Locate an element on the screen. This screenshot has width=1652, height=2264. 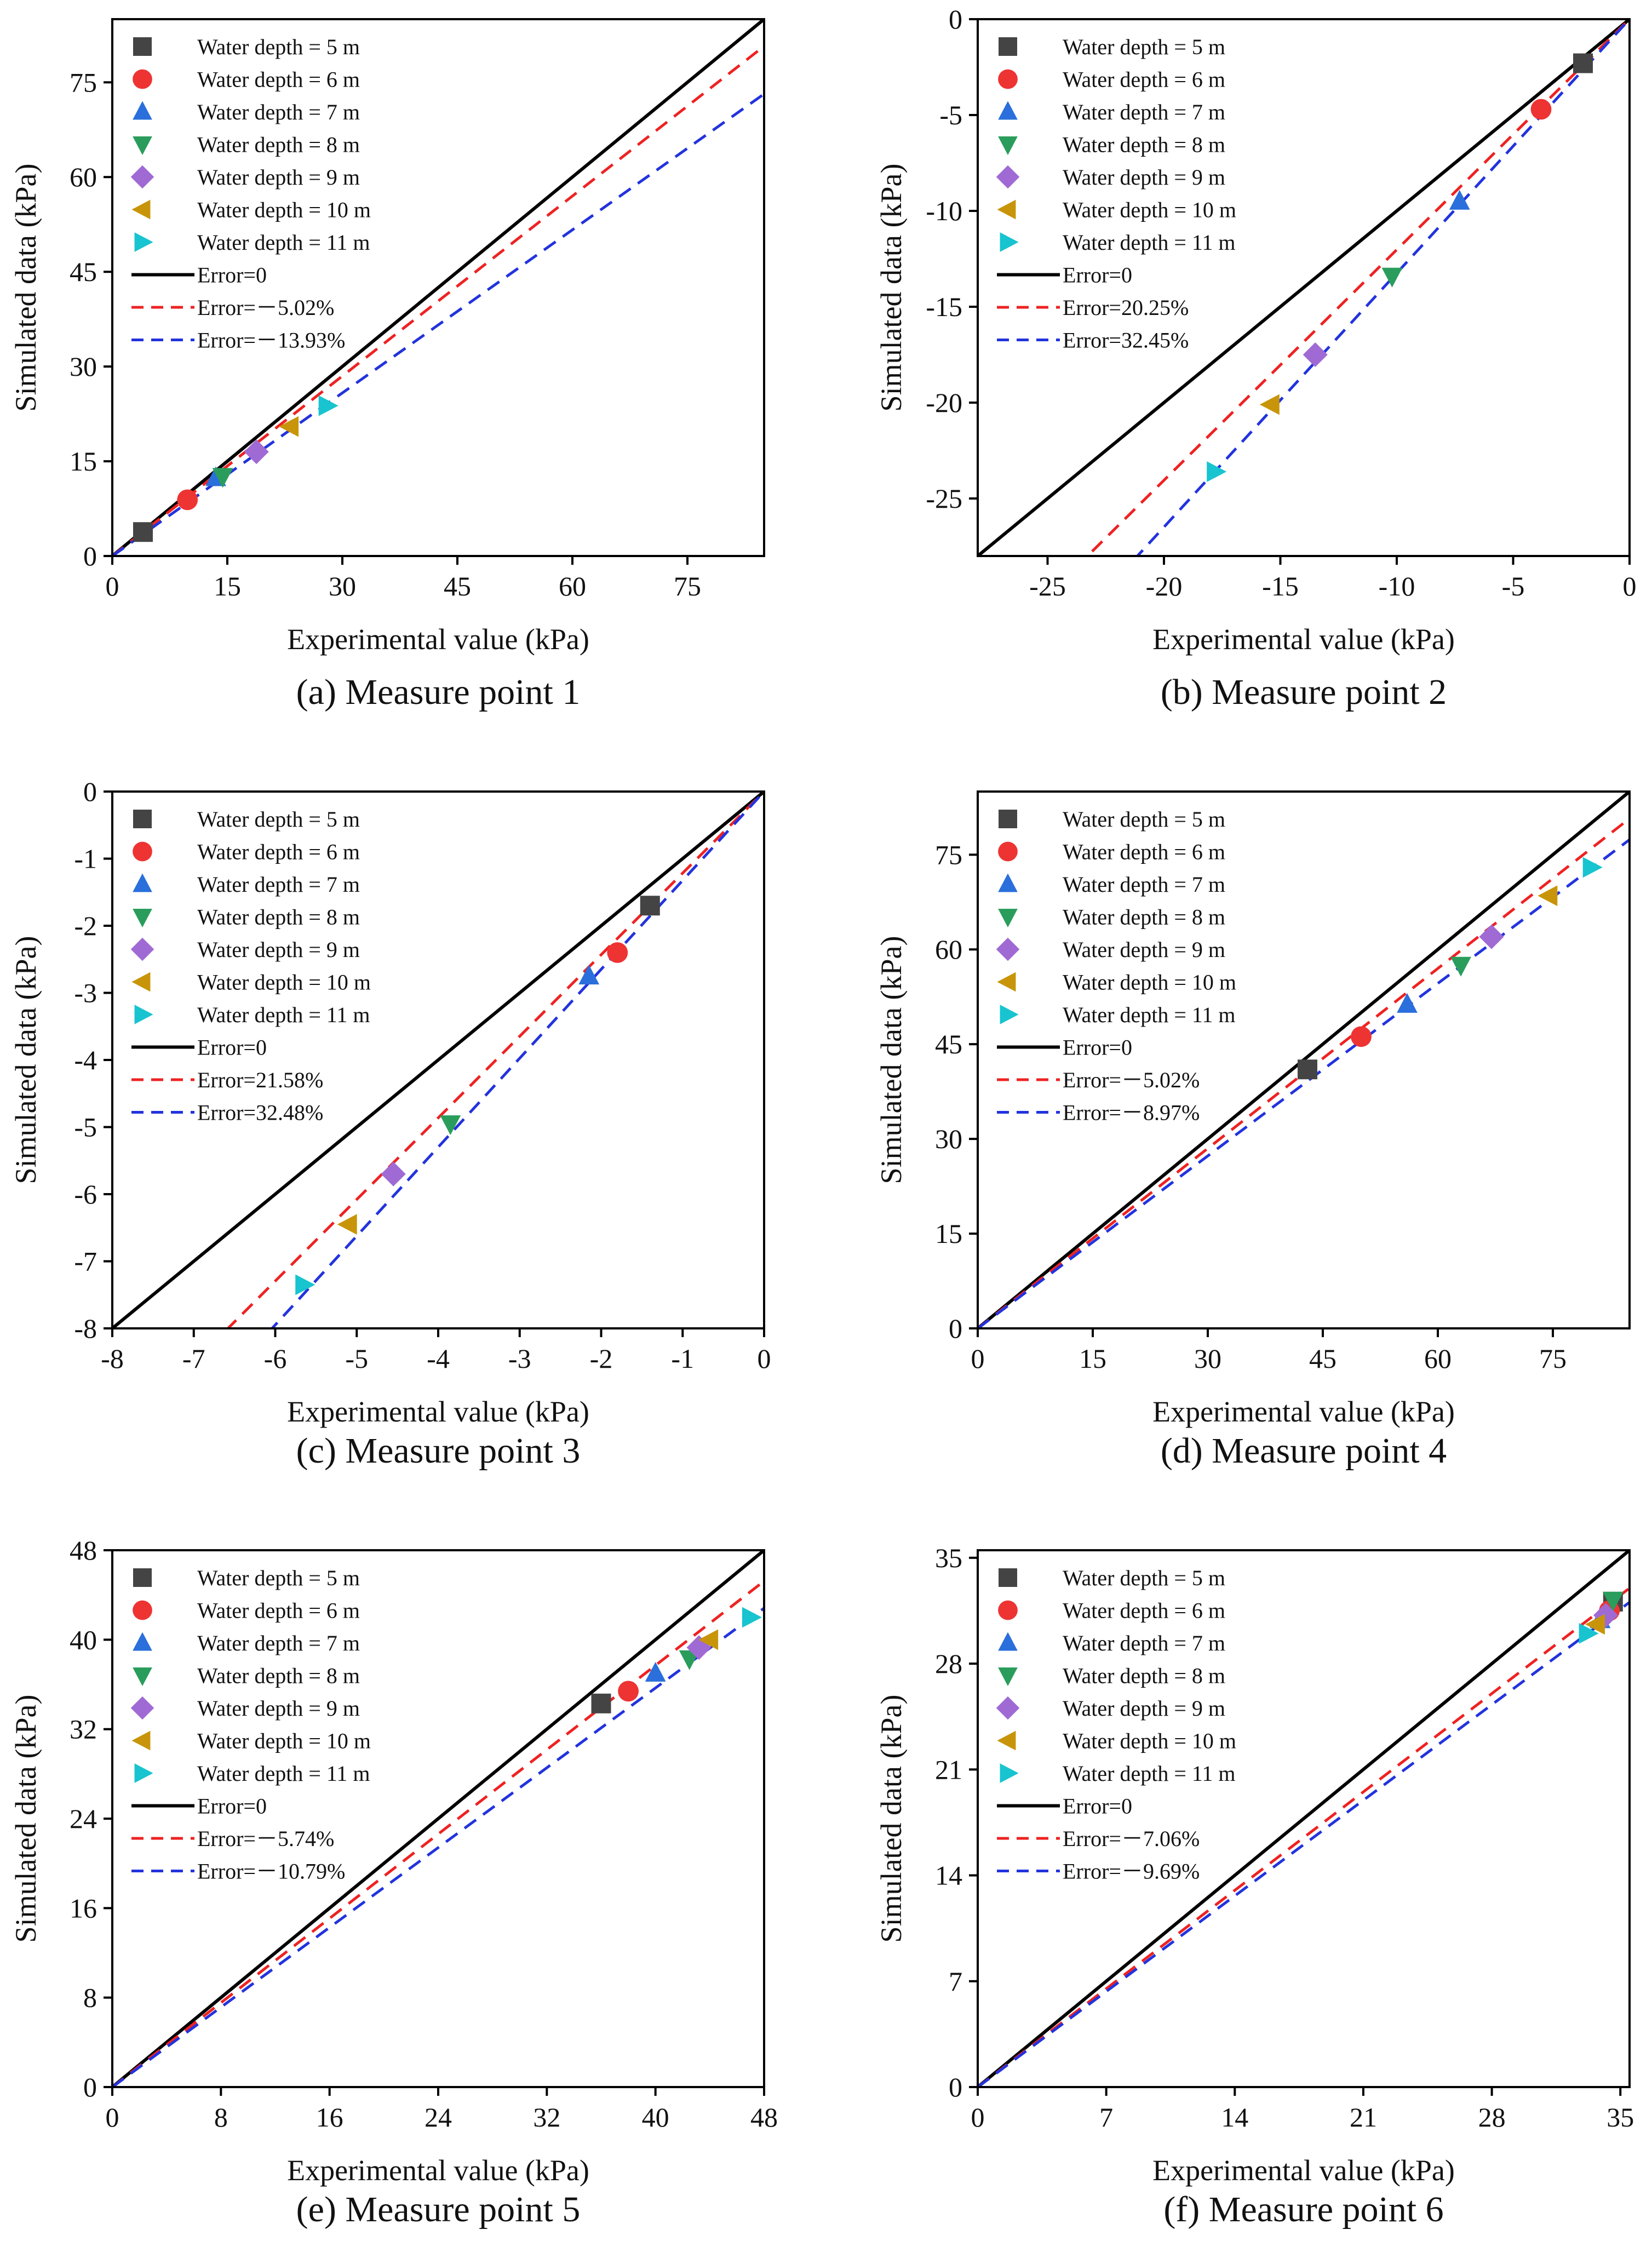
y-tick-label: 45 is located at coordinates (83, 272).